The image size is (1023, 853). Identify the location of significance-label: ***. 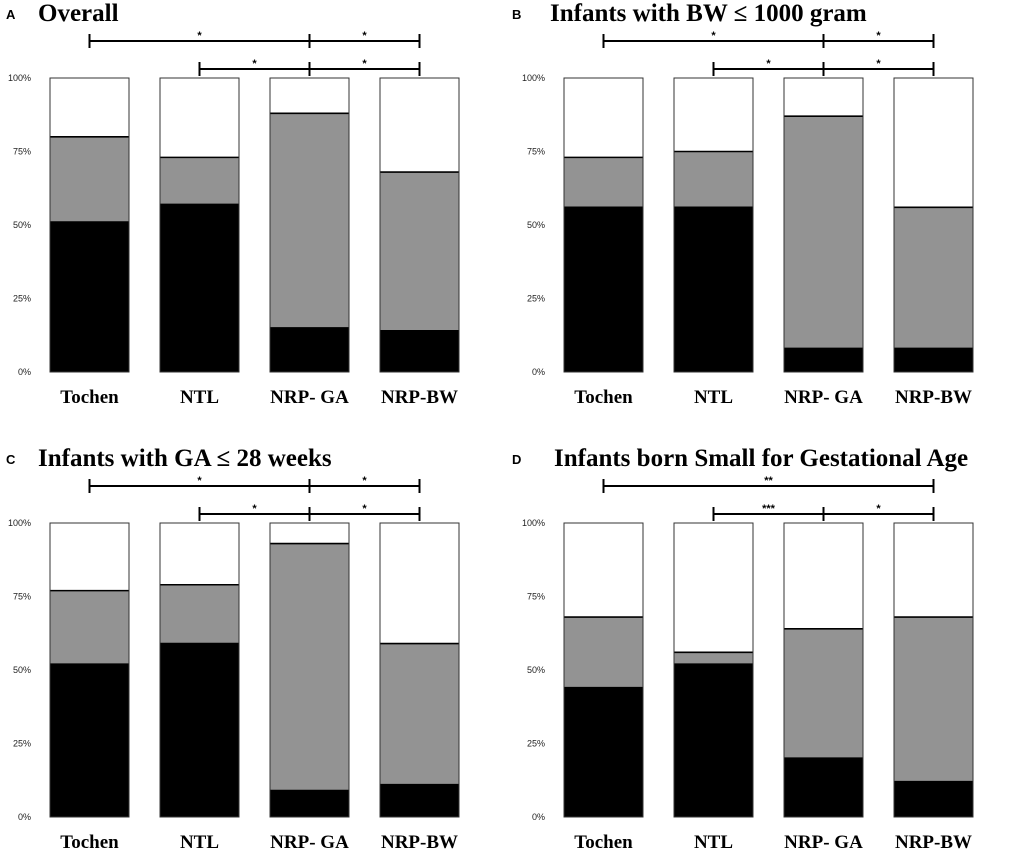
(769, 509).